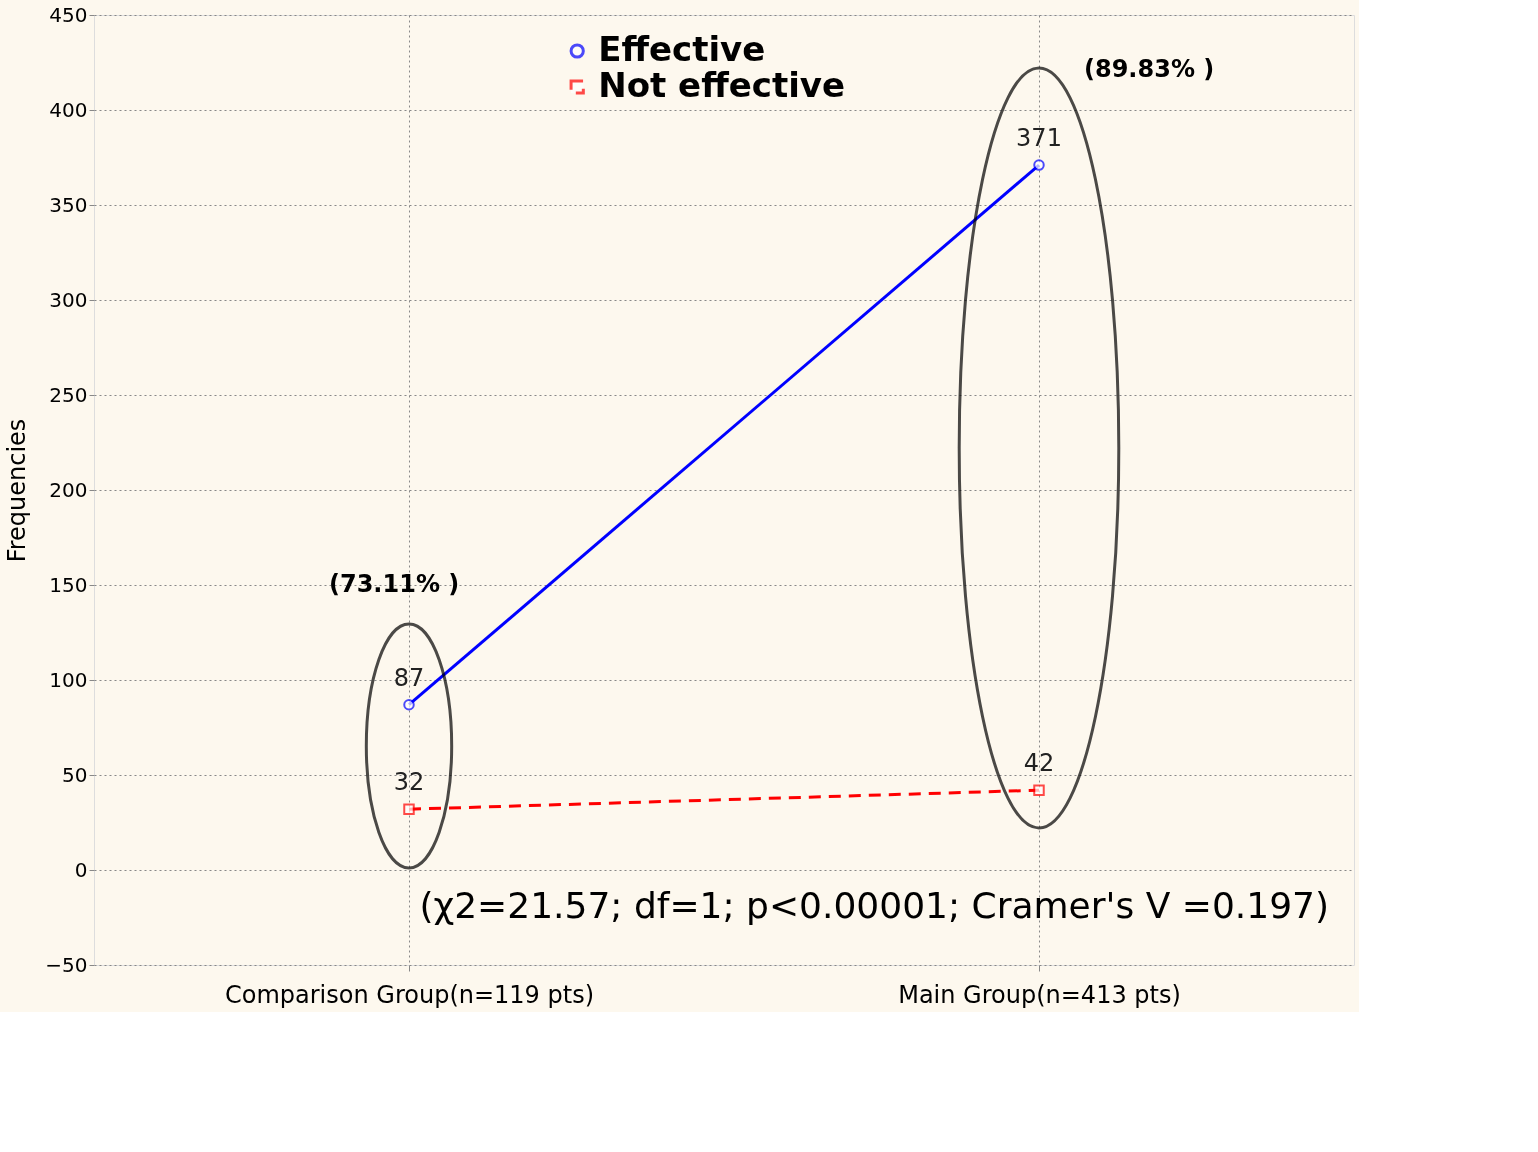 This screenshot has height=1152, width=1538. Describe the element at coordinates (409, 677) in the screenshot. I see `data-label: 87` at that location.